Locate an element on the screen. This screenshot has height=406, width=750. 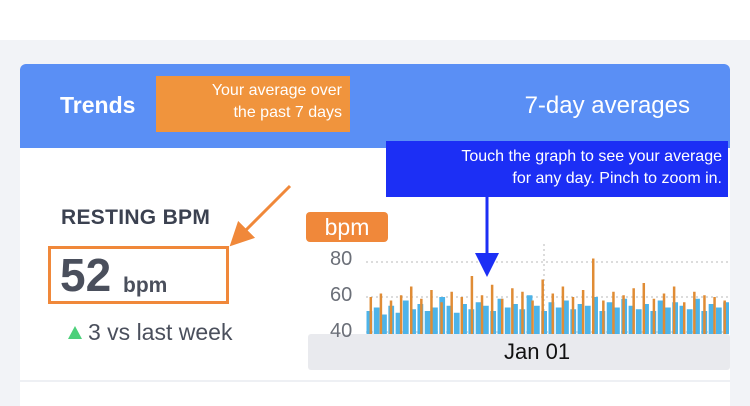
bar-plot is located at coordinates (548, 289).